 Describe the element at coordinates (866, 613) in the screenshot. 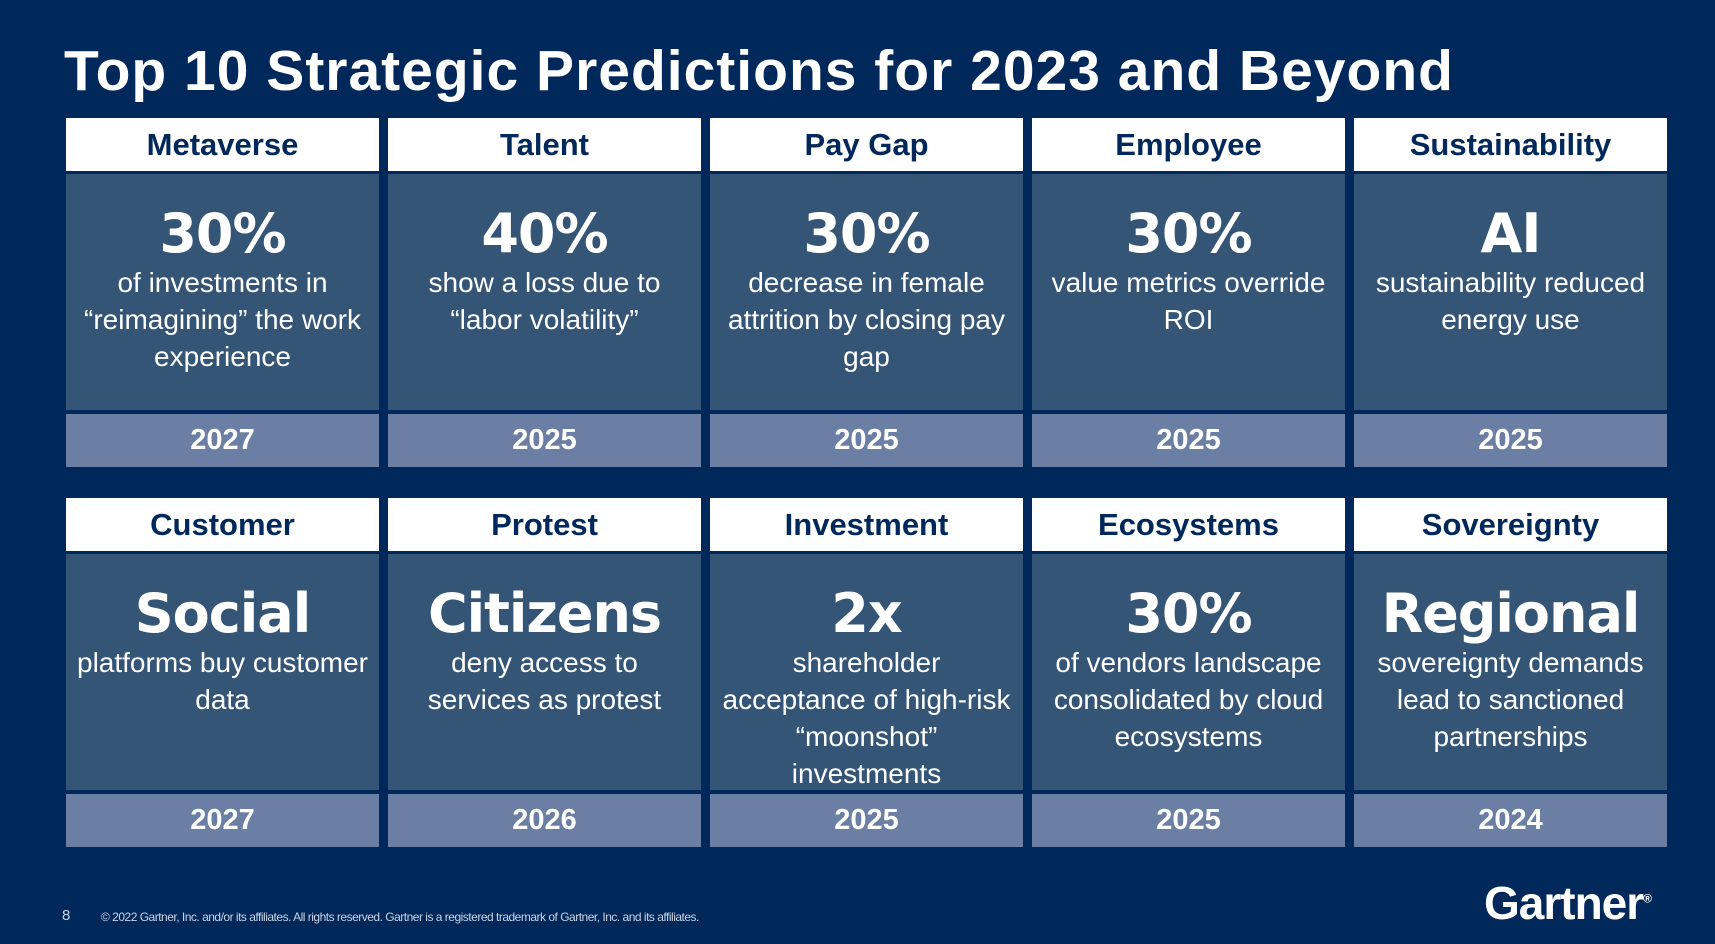

I see `card-headline: 2x` at that location.